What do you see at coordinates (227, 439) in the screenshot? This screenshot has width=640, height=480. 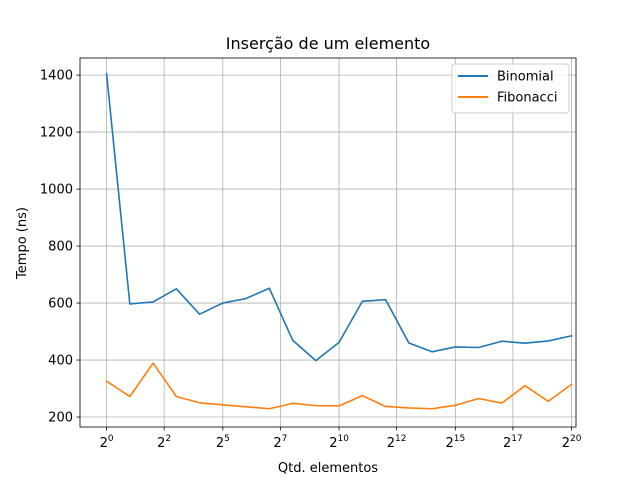 I see `x-tick-exponent: 5` at bounding box center [227, 439].